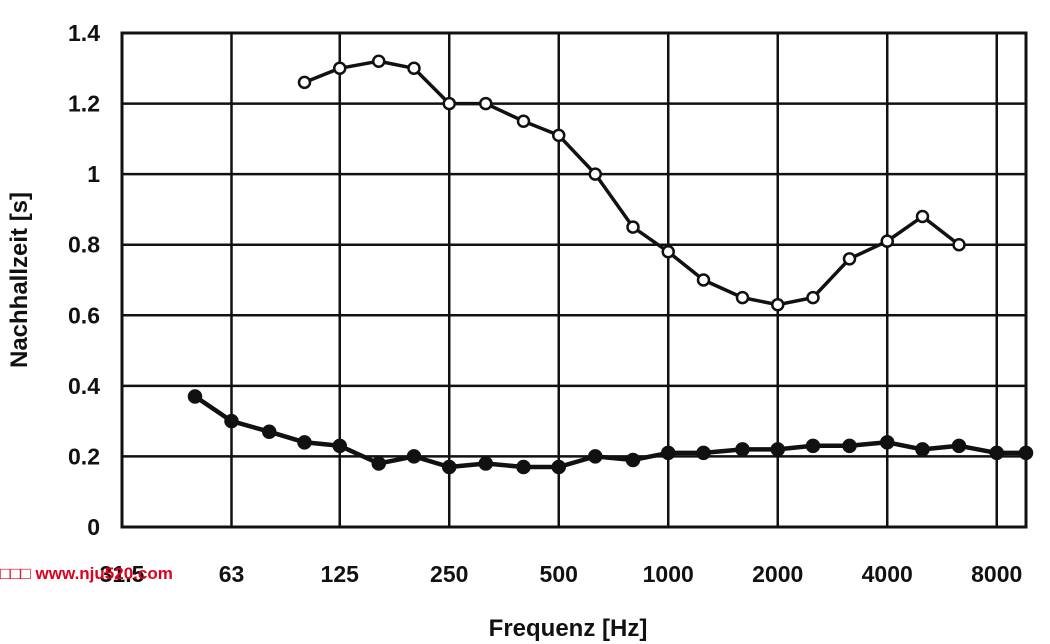 This screenshot has height=644, width=1050. What do you see at coordinates (84, 104) in the screenshot?
I see `y-tick-label: 1.2` at bounding box center [84, 104].